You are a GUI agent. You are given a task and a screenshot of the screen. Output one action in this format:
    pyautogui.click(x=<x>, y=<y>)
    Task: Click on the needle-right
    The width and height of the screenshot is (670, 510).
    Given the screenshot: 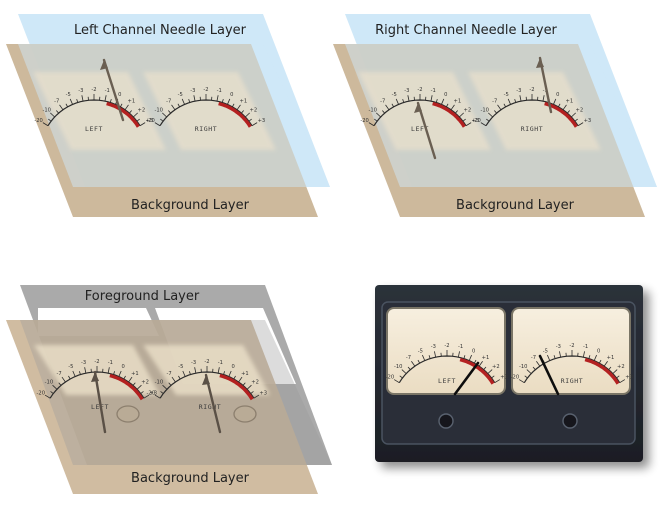 What is the action you would take?
    pyautogui.click(x=213, y=403)
    